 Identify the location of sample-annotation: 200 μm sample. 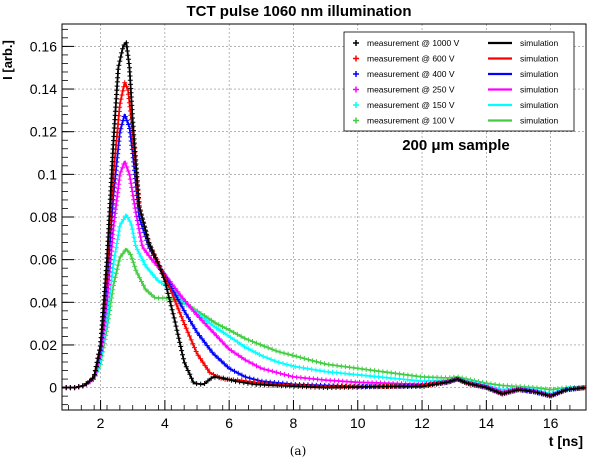
(456, 145).